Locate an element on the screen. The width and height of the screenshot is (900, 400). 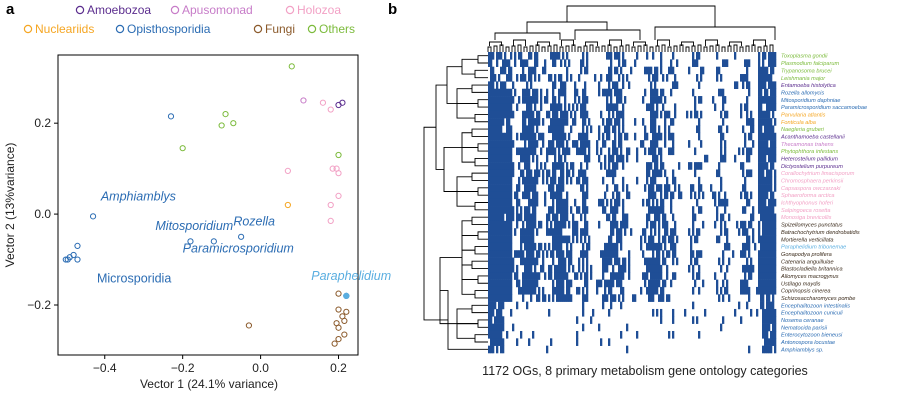
heatmap-row-label: Dictyostelium purpureum is located at coordinates (812, 167).